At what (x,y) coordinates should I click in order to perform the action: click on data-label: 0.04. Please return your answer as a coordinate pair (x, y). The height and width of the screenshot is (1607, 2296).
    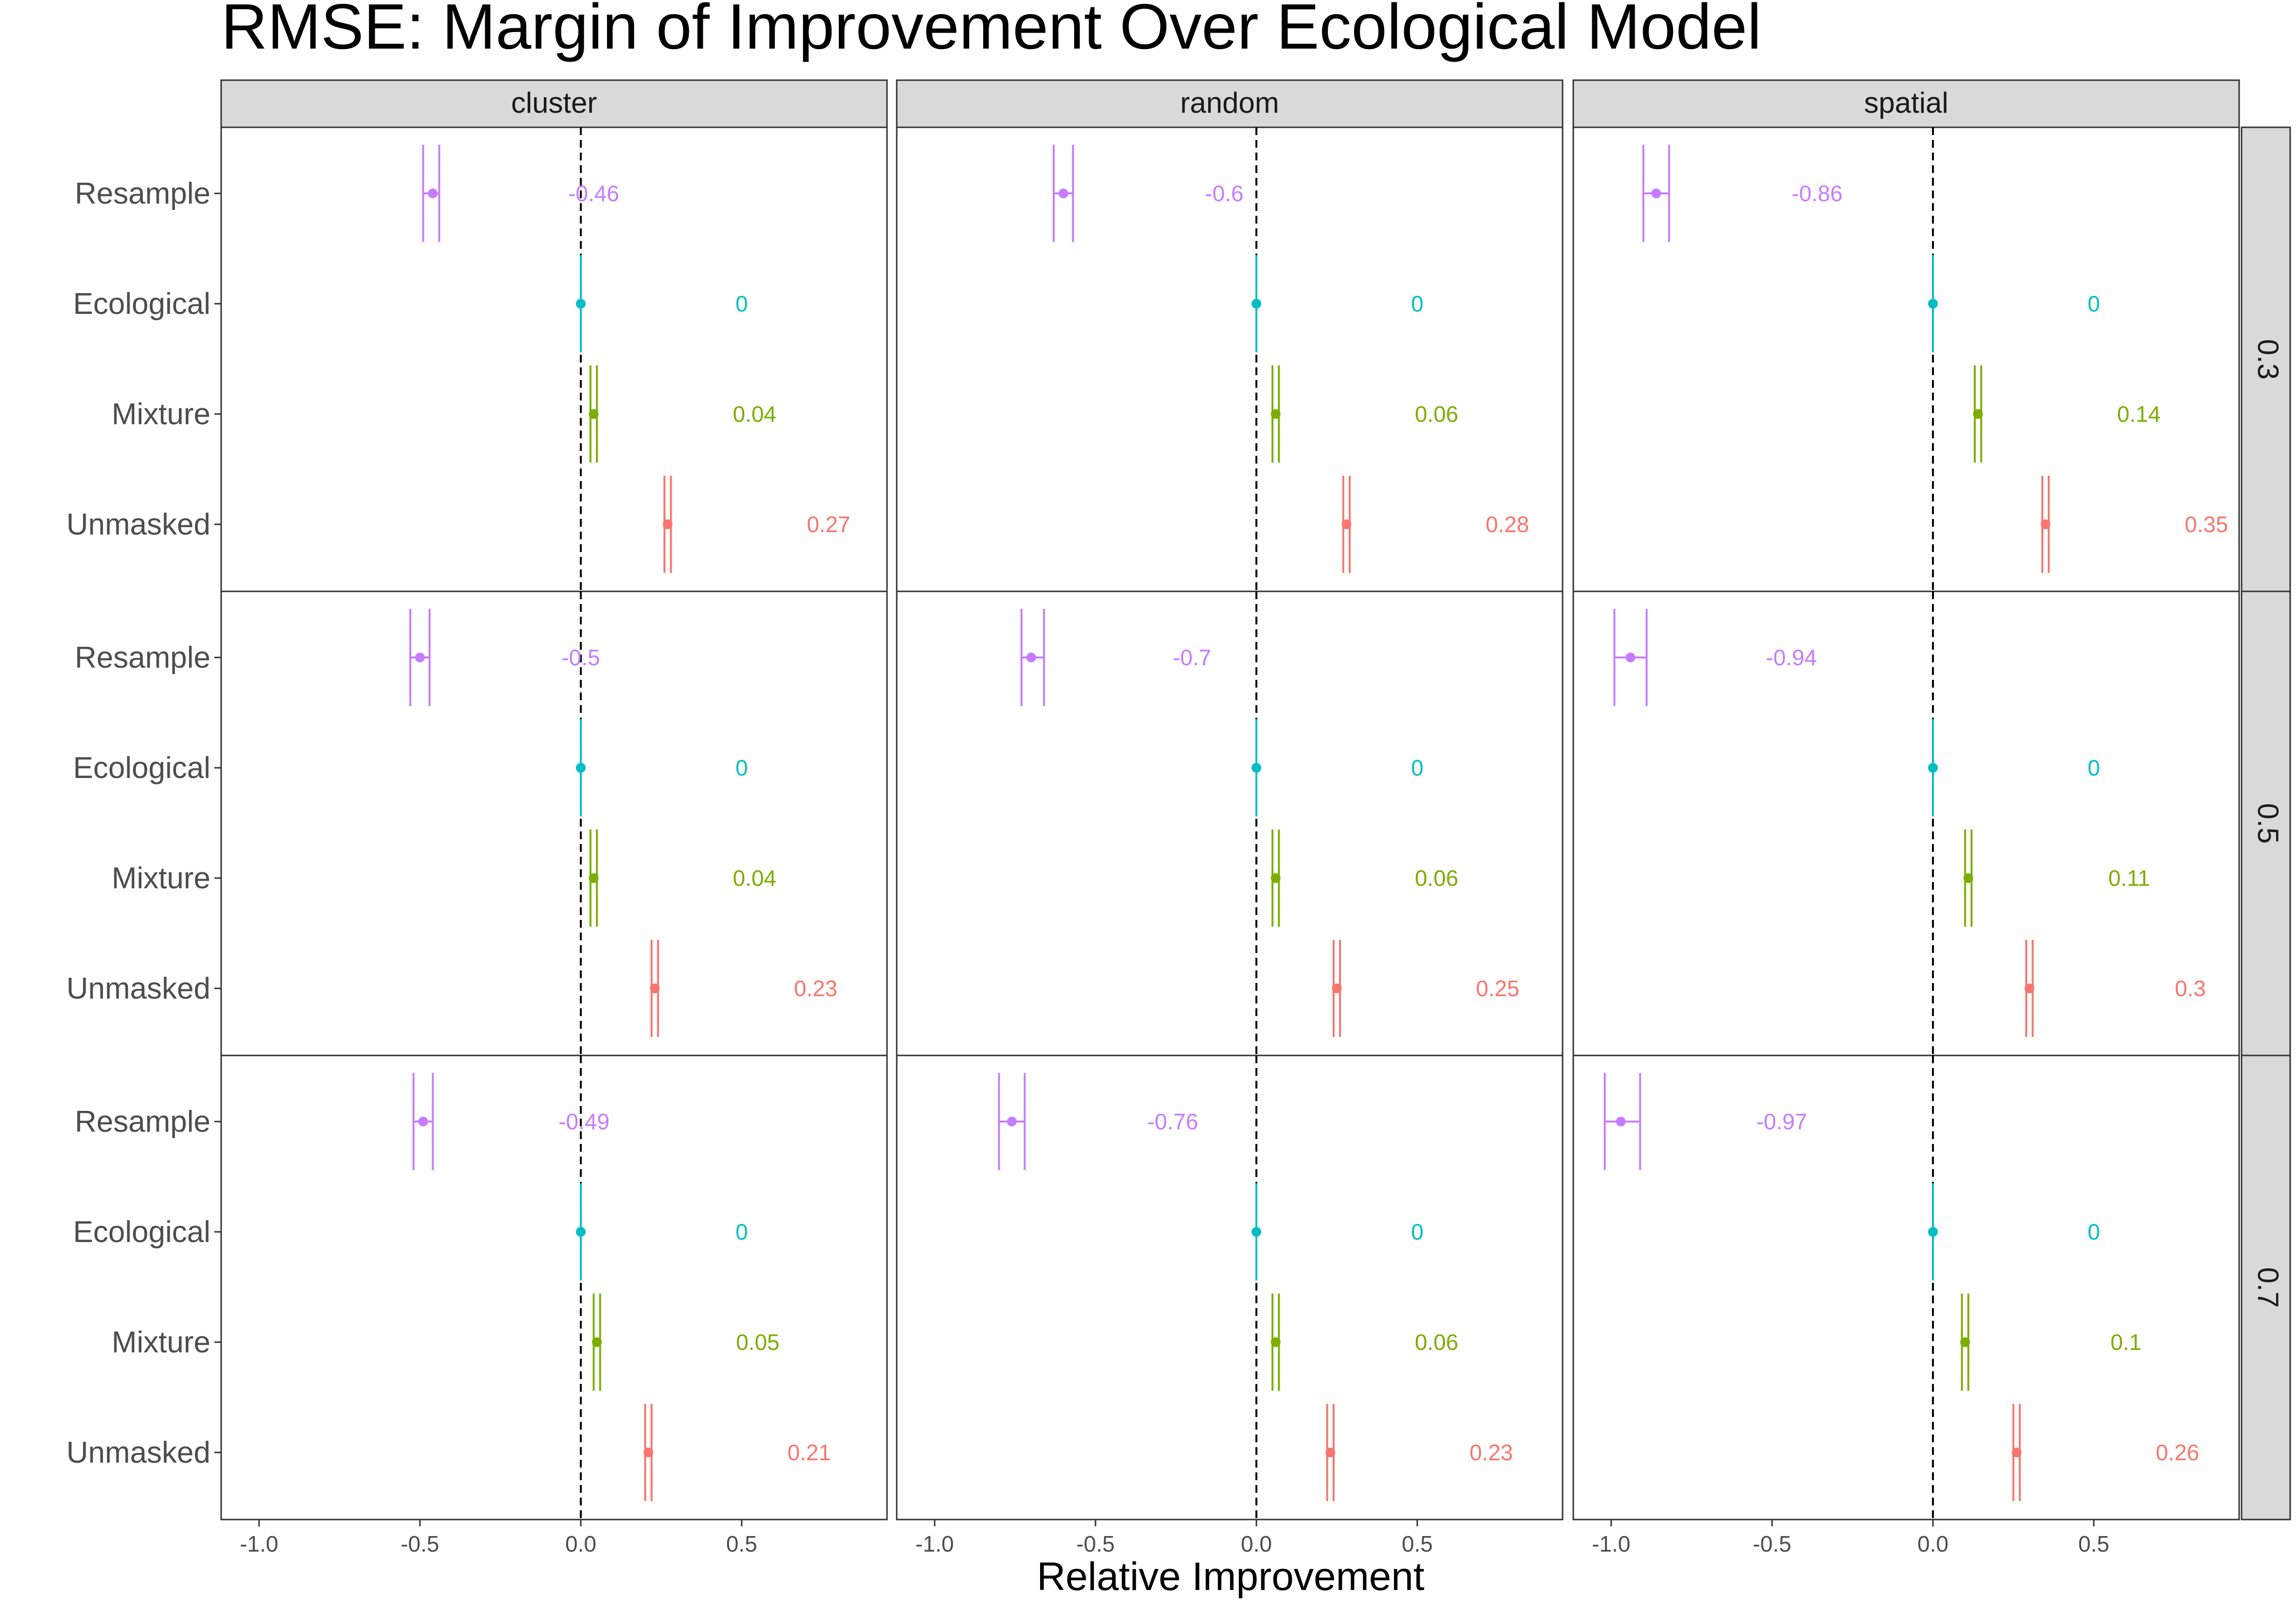
    Looking at the image, I should click on (755, 878).